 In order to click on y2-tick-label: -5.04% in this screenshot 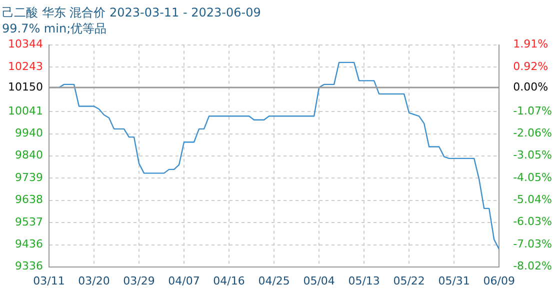, I will do `click(532, 199)`.